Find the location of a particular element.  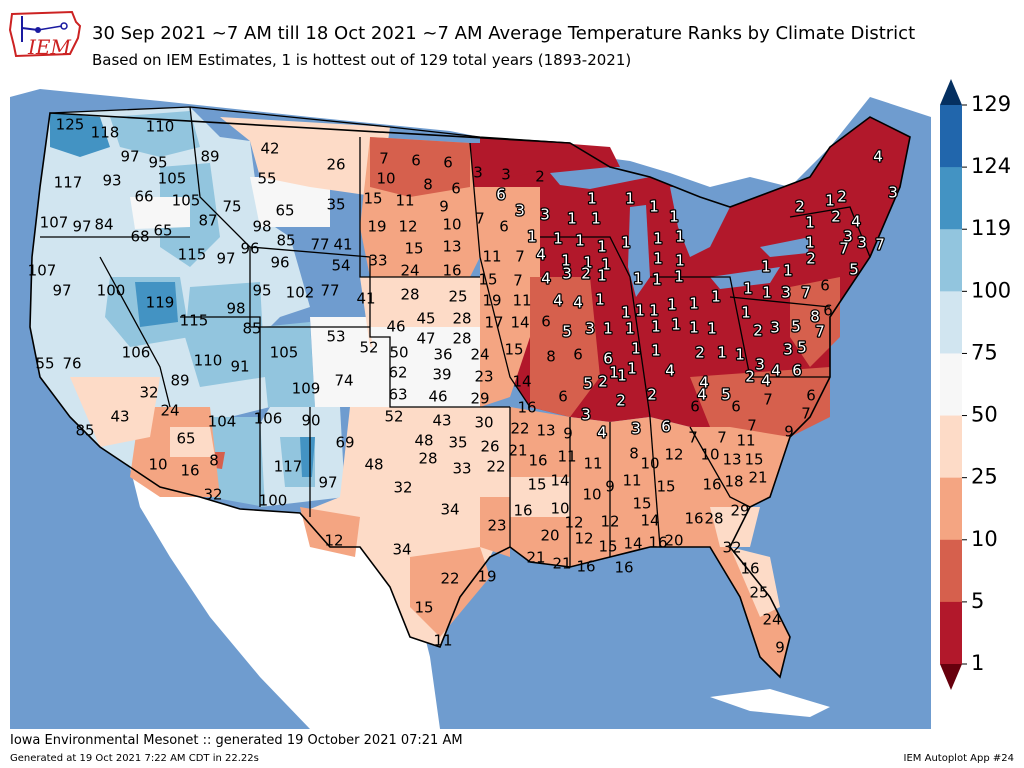

district-rank-label: 16 is located at coordinates (585, 567).